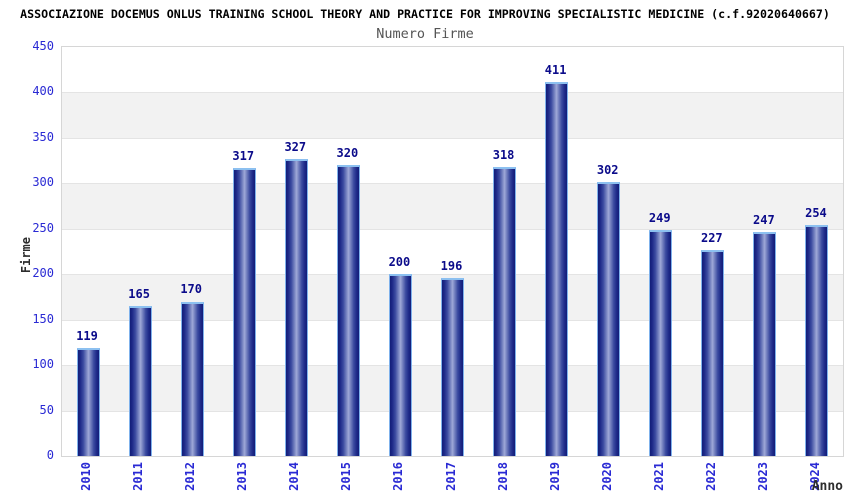 The width and height of the screenshot is (850, 500). Describe the element at coordinates (348, 310) in the screenshot. I see `bar-2015` at that location.